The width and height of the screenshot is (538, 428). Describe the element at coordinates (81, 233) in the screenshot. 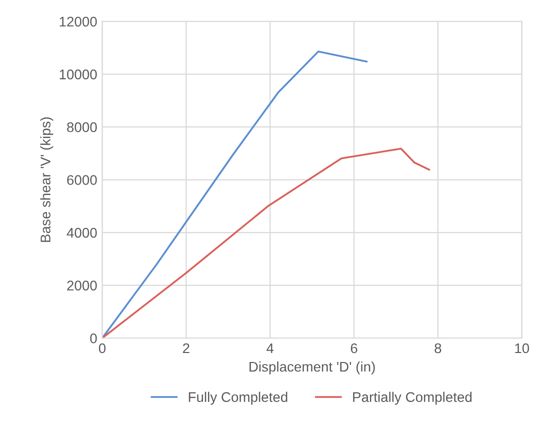

I see `y-tick-label: 4000` at that location.